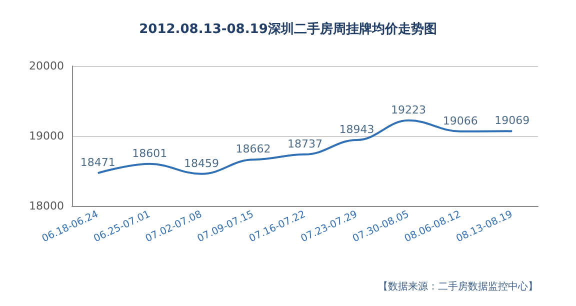 This screenshot has height=306, width=576. Describe the element at coordinates (98, 163) in the screenshot. I see `data-label: 18471` at that location.